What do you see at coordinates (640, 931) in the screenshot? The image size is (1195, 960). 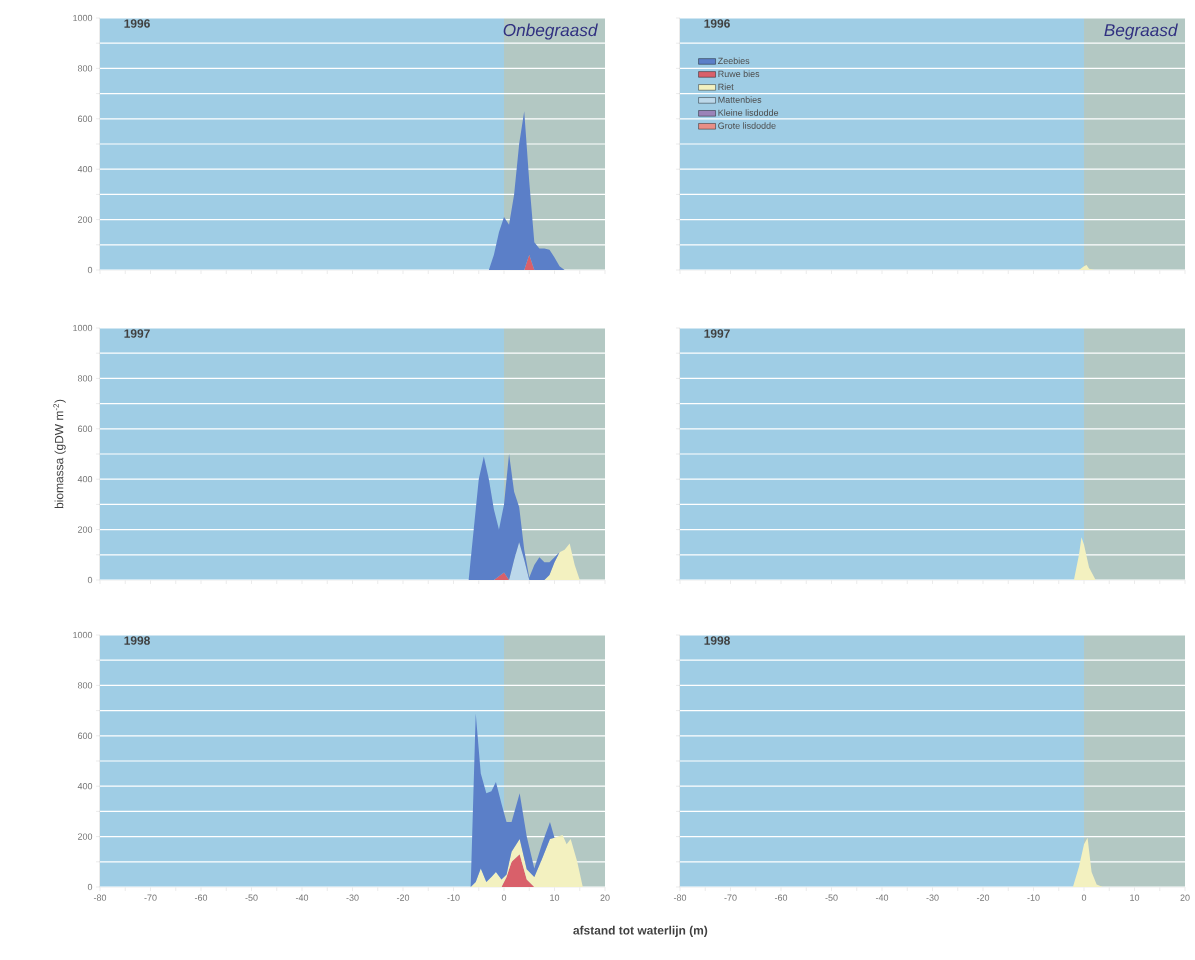 I see `x-axis-title: afstand tot waterlijn (m)` at bounding box center [640, 931].